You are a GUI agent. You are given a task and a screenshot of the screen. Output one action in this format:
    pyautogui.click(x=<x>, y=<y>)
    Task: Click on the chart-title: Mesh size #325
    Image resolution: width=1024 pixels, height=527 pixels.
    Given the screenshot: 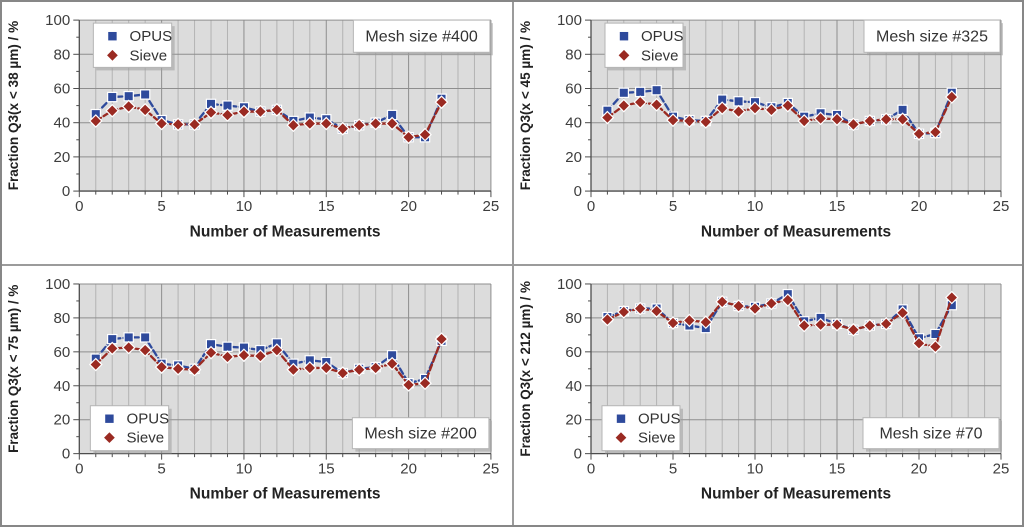 What is the action you would take?
    pyautogui.click(x=932, y=37)
    